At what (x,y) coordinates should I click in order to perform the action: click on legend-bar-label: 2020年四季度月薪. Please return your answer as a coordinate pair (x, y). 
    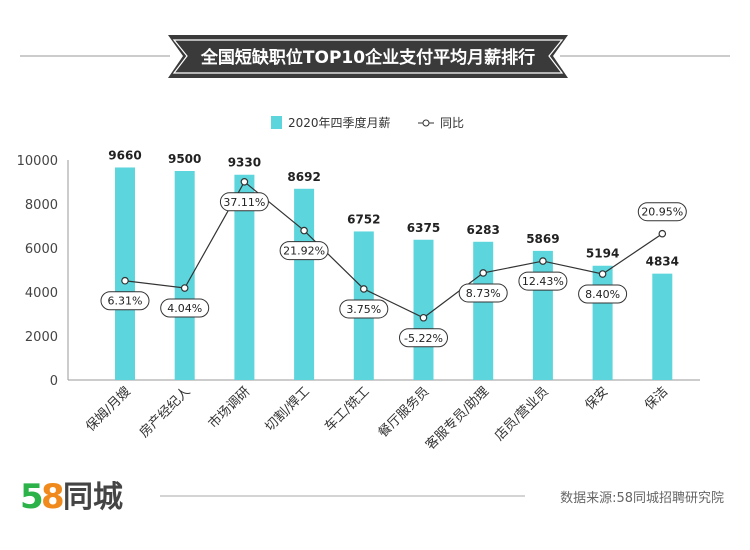
    Looking at the image, I should click on (339, 122).